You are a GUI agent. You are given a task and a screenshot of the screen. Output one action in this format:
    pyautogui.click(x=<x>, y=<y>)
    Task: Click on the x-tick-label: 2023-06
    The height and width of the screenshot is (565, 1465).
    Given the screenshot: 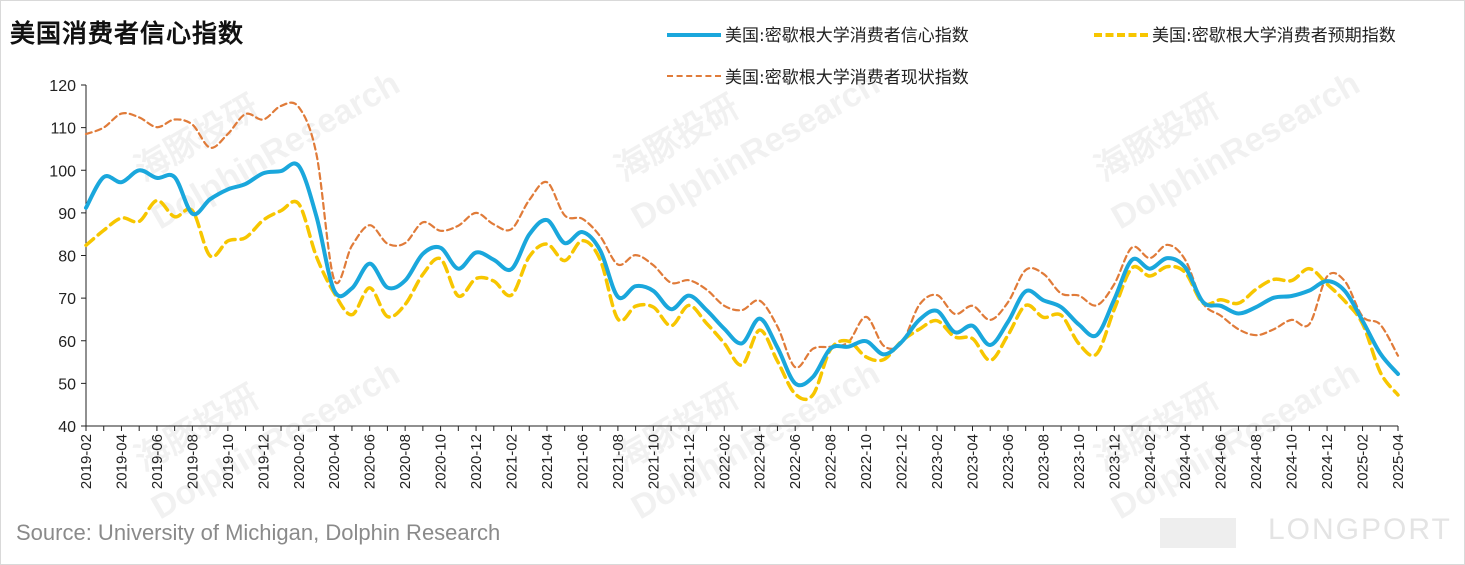 What is the action you would take?
    pyautogui.click(x=1008, y=461)
    